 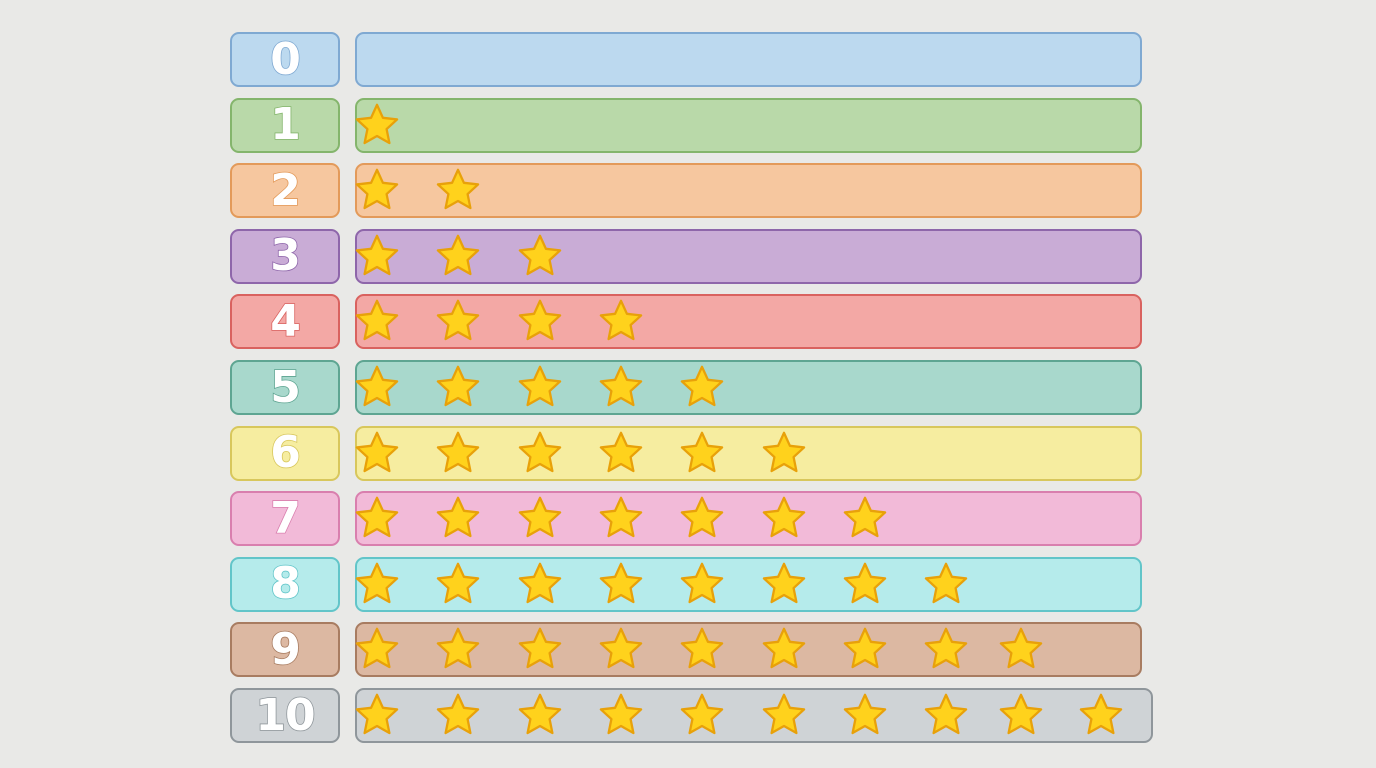 I want to click on number-box: 4, so click(x=285, y=322).